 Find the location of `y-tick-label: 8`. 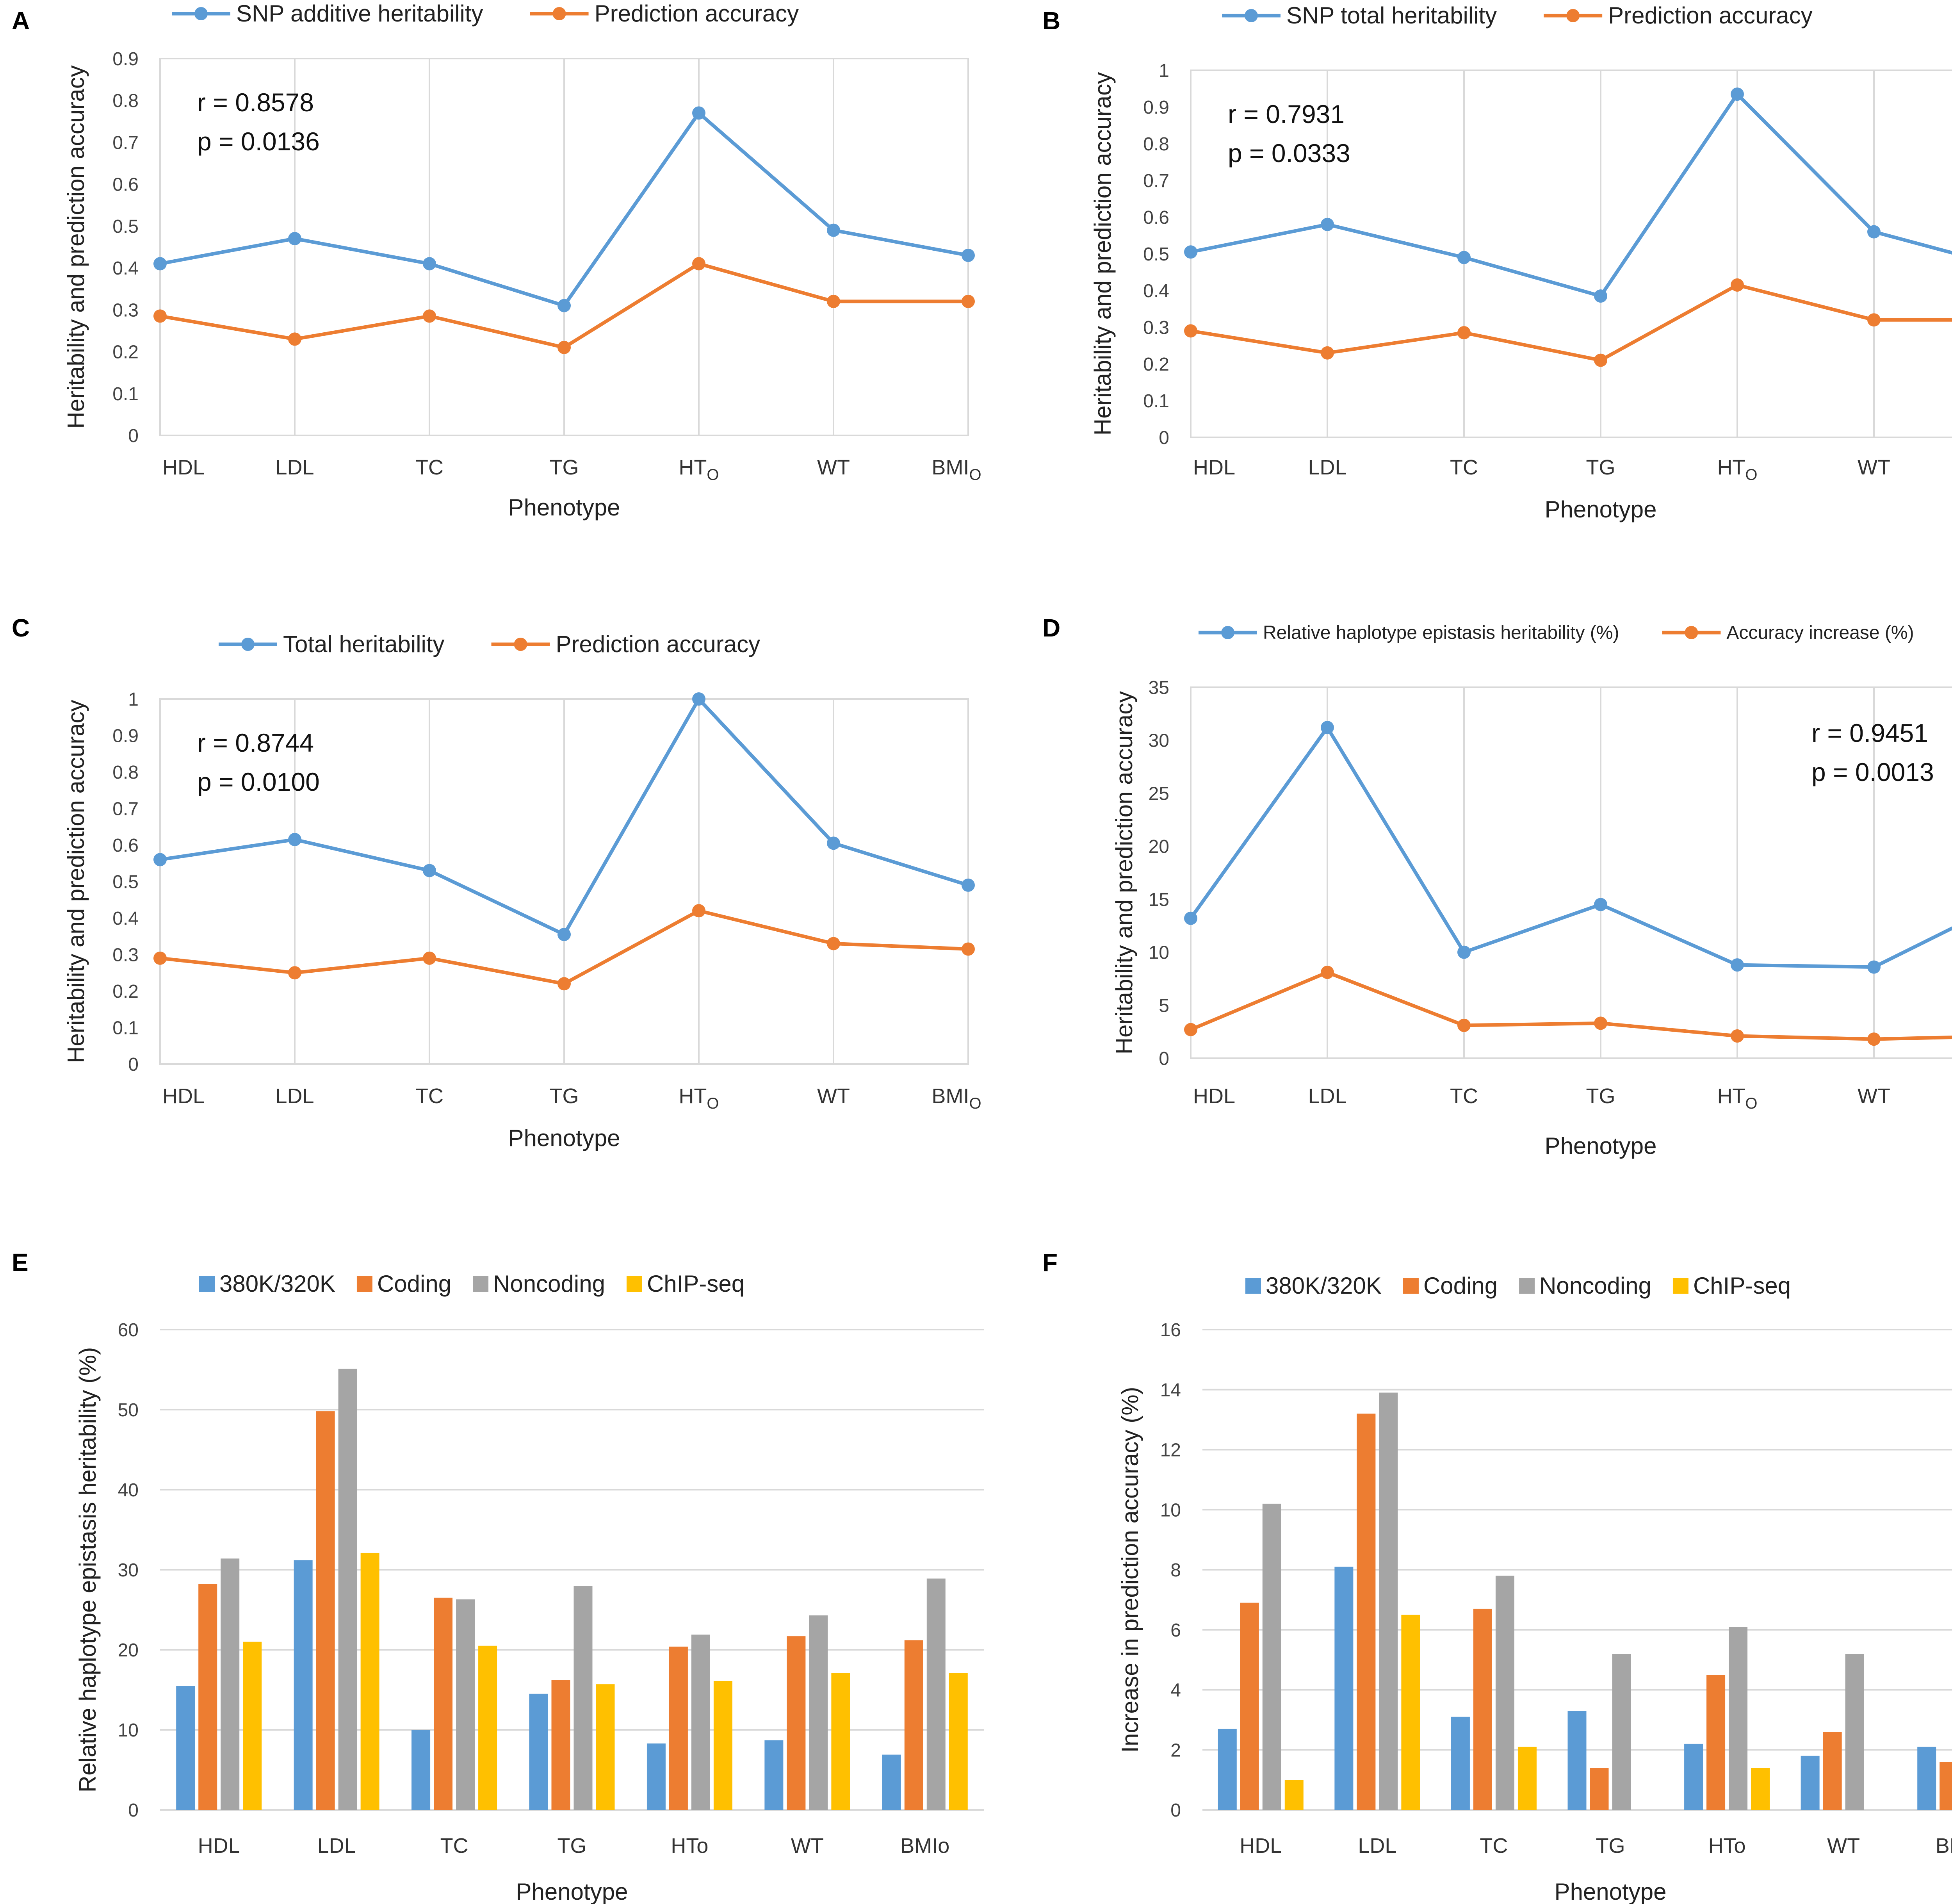

y-tick-label: 8 is located at coordinates (1176, 1570).